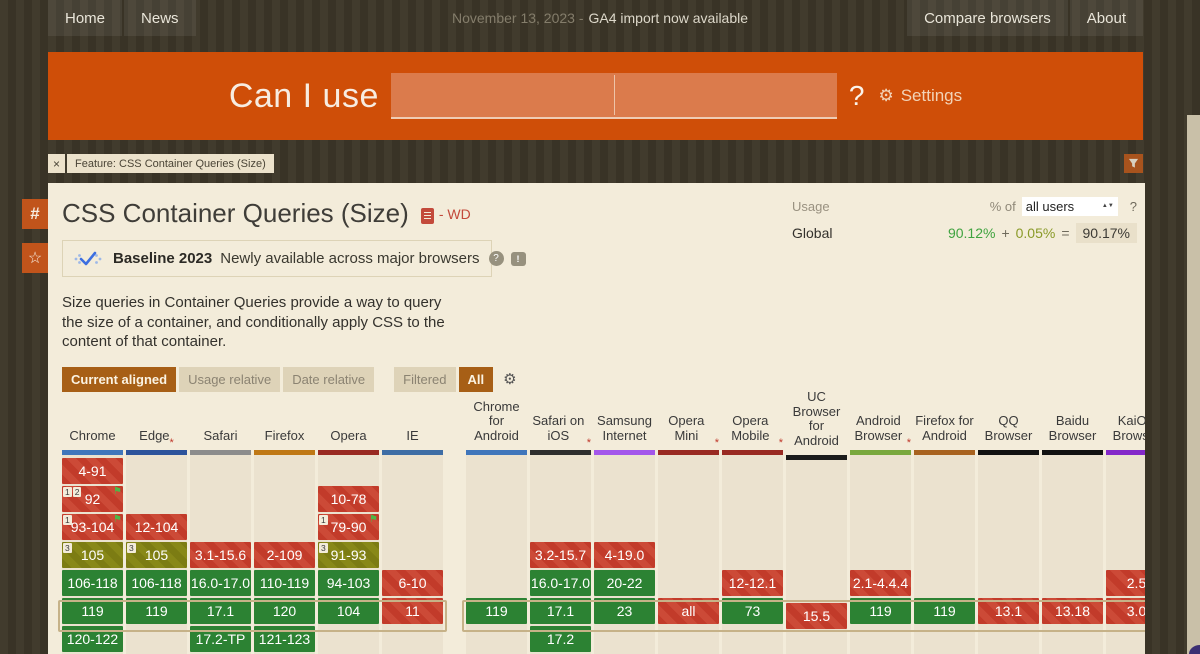 This screenshot has height=654, width=1200. I want to click on nav-about: About, so click(1106, 18).